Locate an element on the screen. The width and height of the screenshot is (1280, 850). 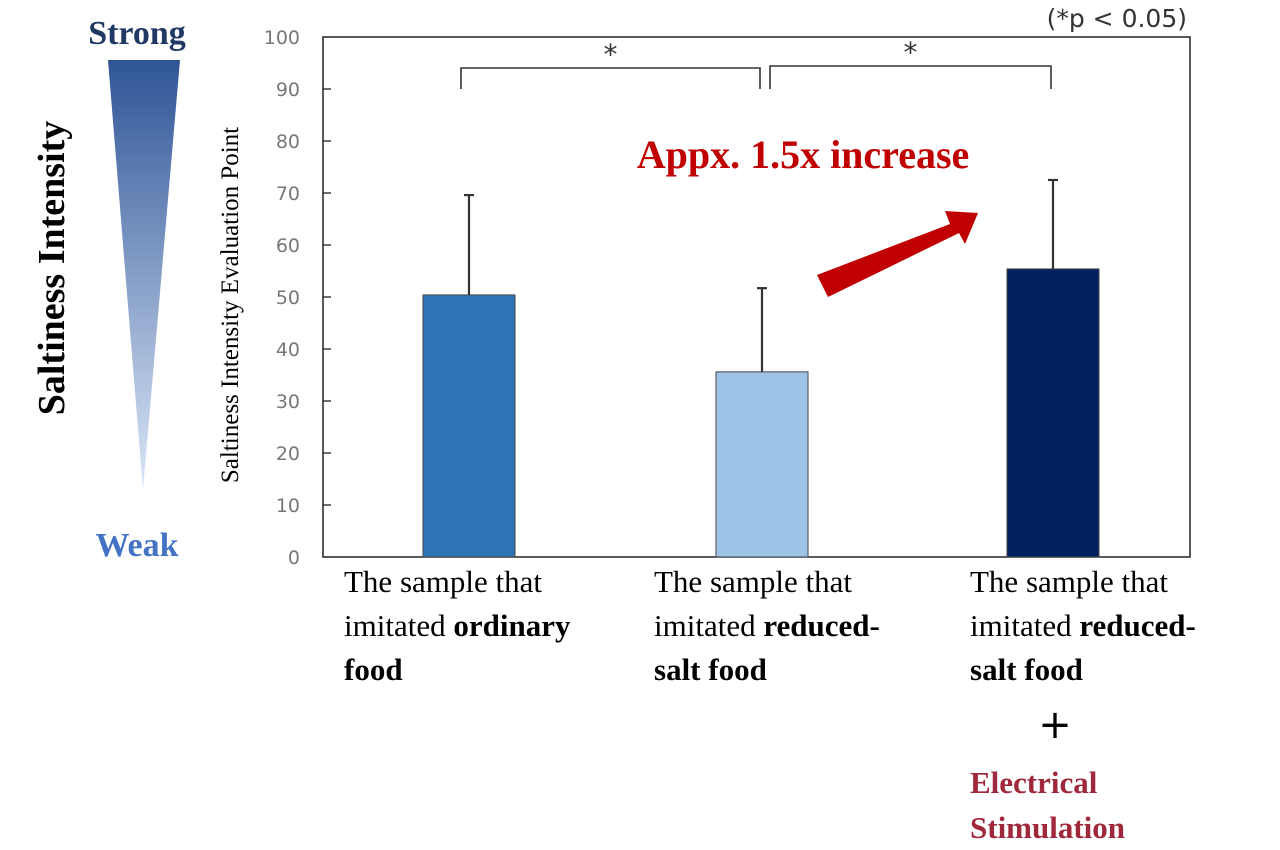
y-tick-label: 20 is located at coordinates (288, 454).